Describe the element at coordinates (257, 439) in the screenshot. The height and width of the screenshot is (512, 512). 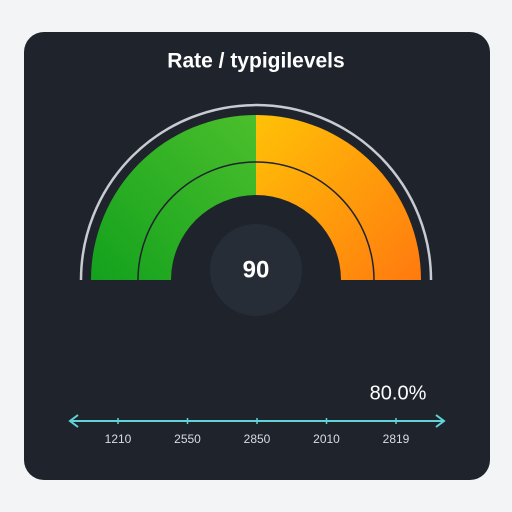
I see `axis-label: 2850` at that location.